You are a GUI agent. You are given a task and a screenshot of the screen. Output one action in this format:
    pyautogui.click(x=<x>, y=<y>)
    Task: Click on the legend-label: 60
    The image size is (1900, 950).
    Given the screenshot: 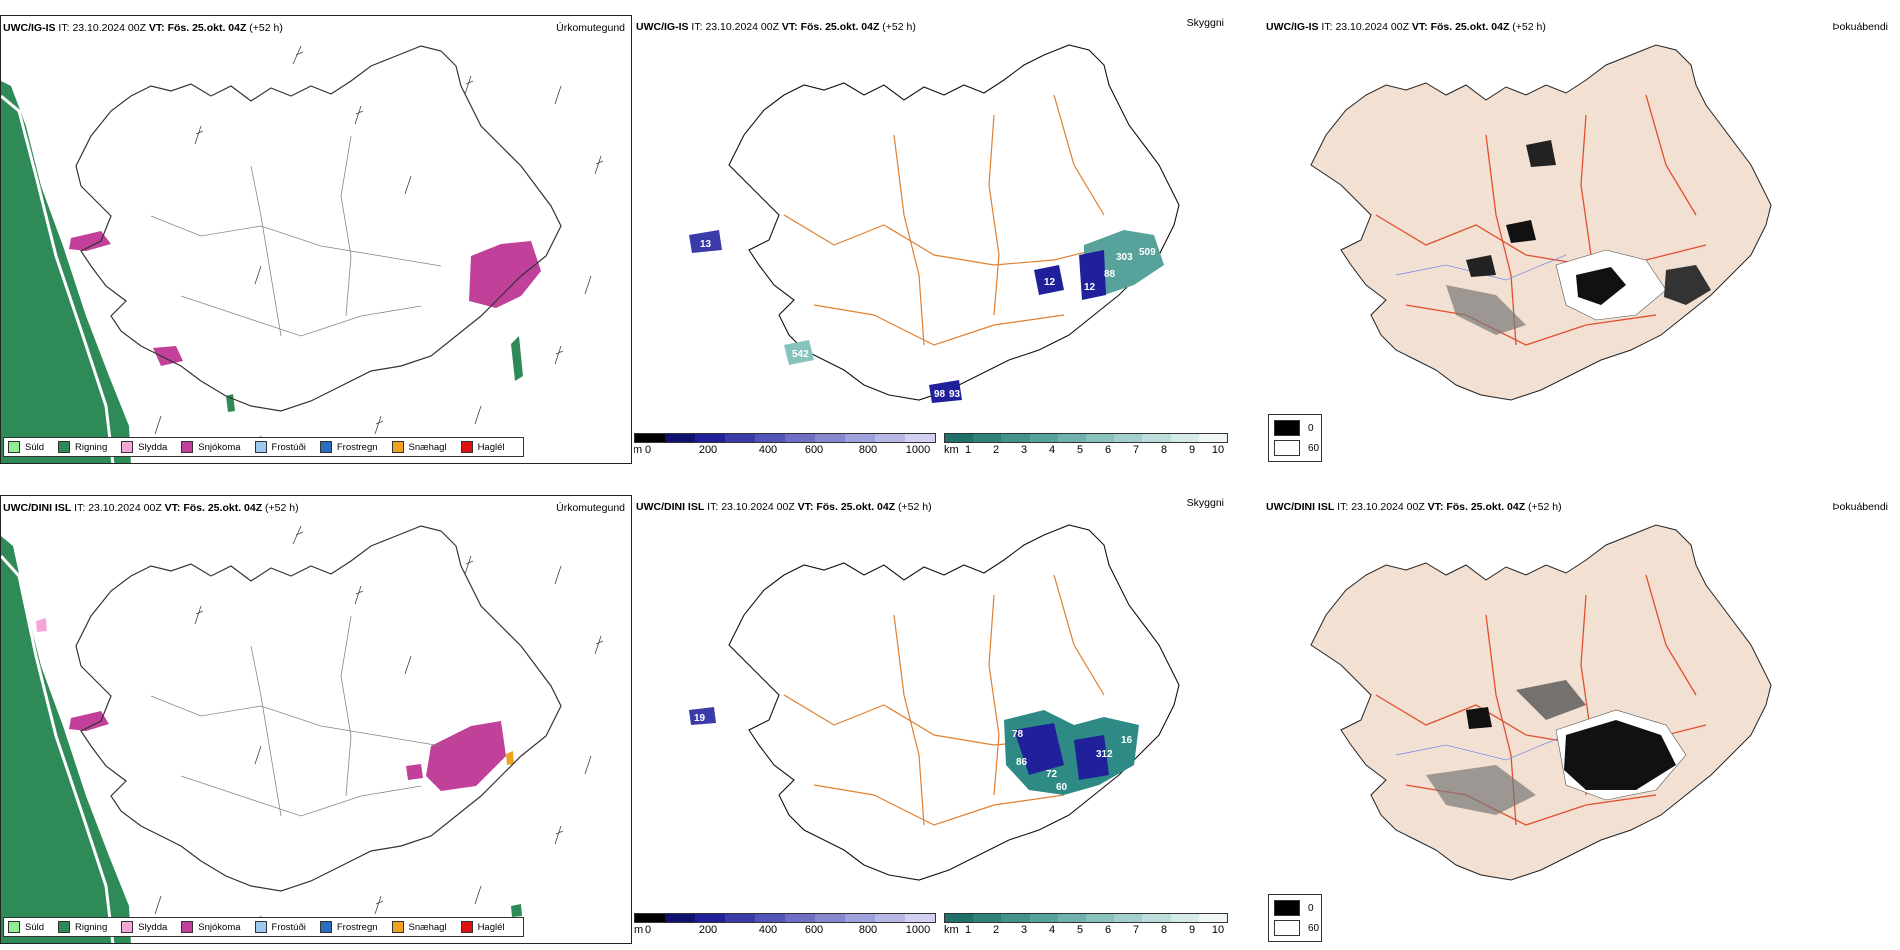 What is the action you would take?
    pyautogui.click(x=1314, y=448)
    